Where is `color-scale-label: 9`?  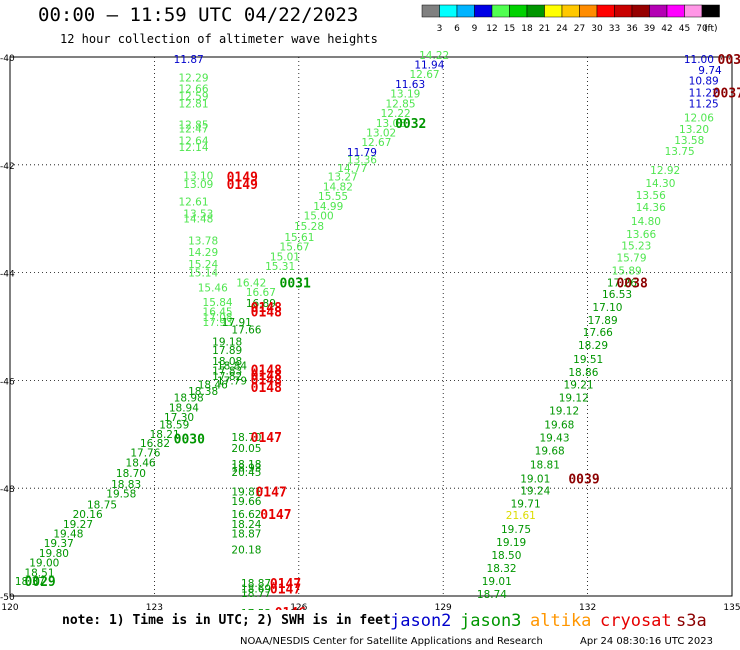
color-scale-label: 9 is located at coordinates (475, 29).